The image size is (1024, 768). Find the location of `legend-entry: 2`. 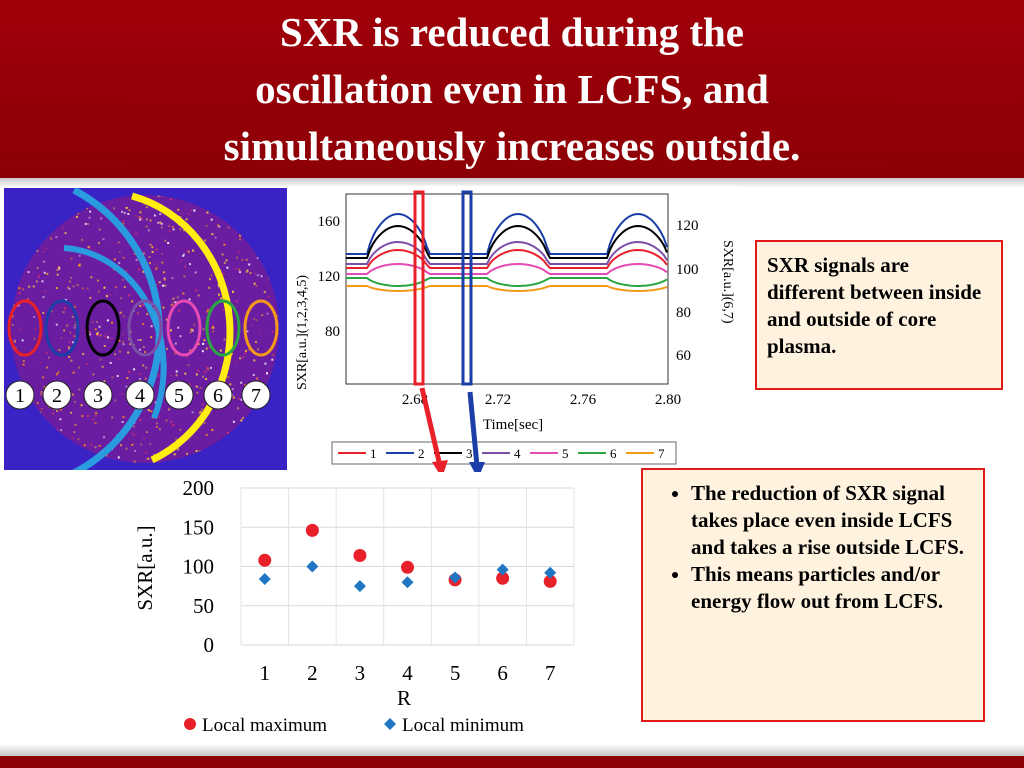

legend-entry: 2 is located at coordinates (421, 453).